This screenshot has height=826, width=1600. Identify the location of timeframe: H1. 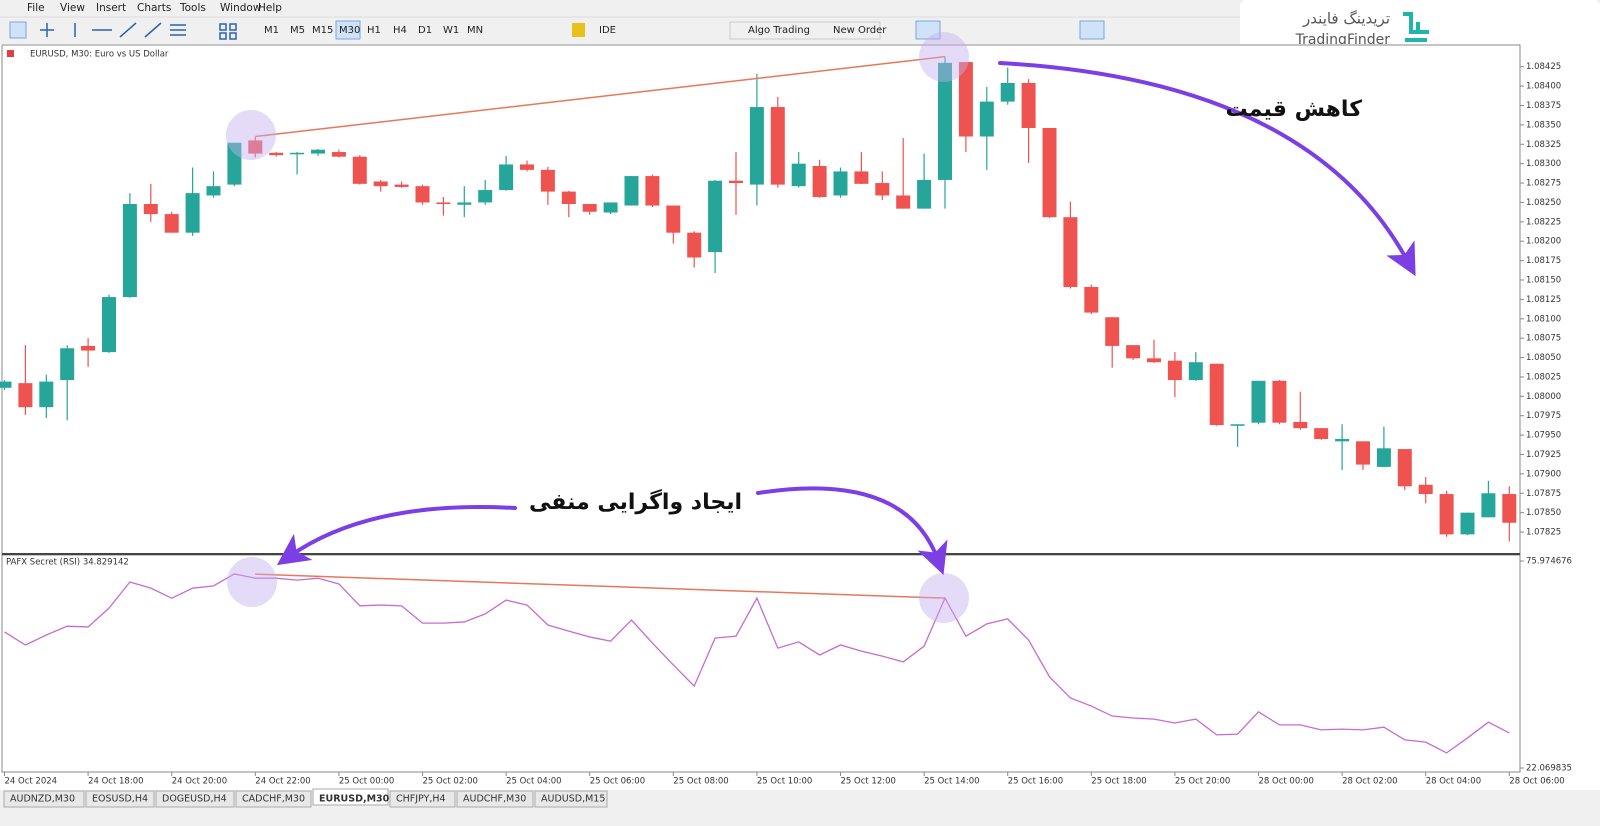
(374, 30).